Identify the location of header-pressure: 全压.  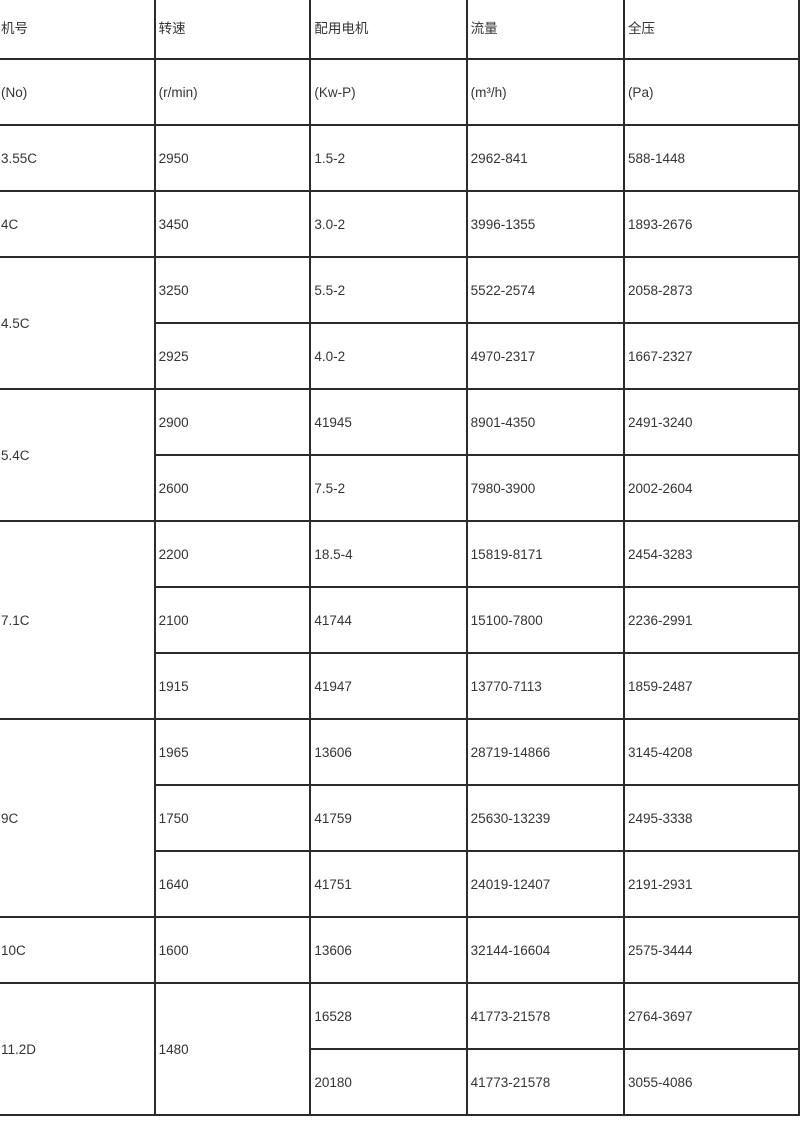
(712, 30).